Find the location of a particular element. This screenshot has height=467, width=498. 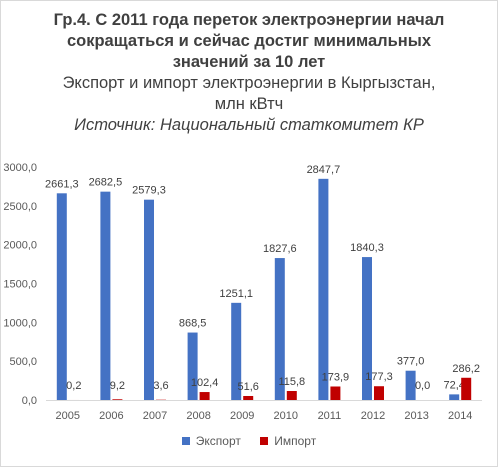

data-label: 1251,1 is located at coordinates (236, 294).